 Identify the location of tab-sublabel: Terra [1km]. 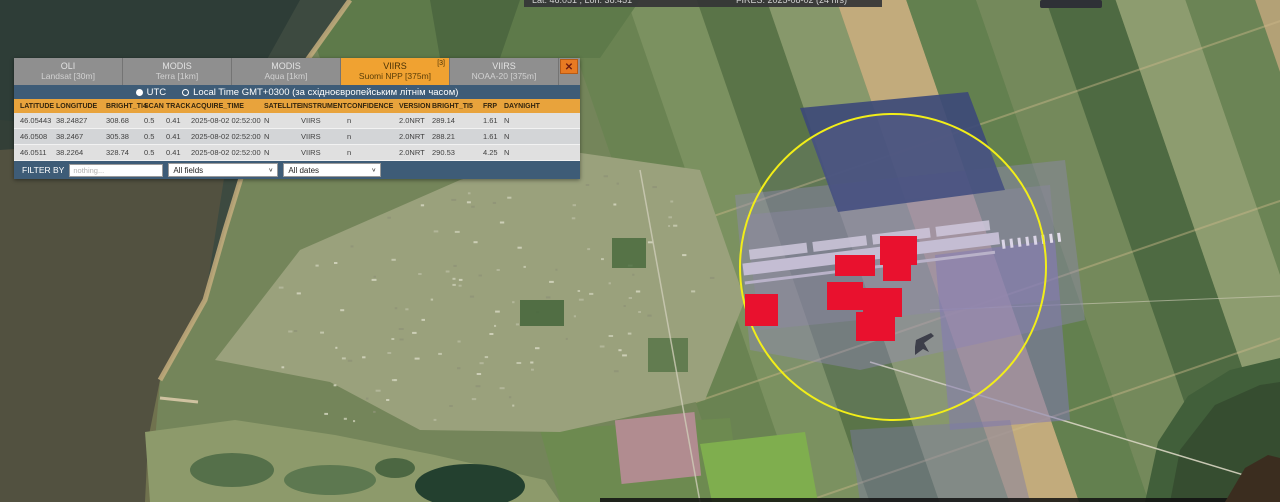
(177, 75).